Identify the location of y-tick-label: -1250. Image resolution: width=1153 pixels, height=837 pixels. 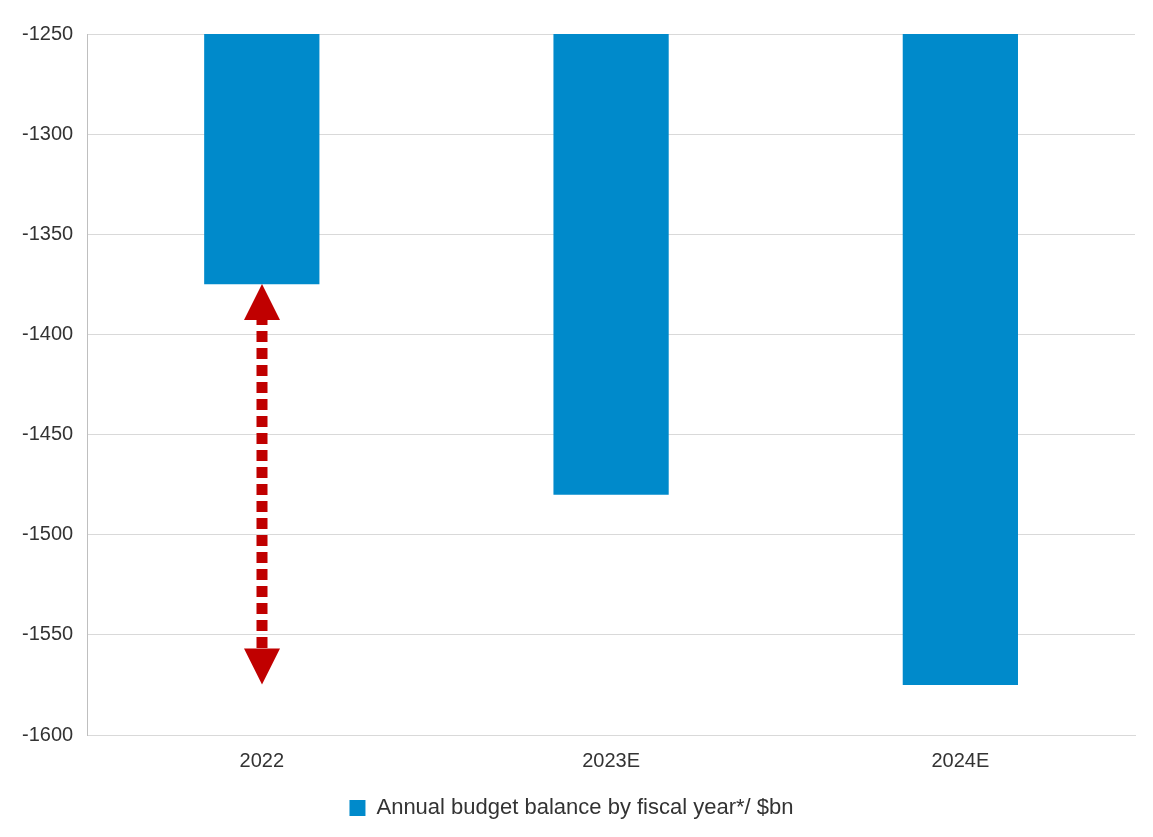
(48, 32).